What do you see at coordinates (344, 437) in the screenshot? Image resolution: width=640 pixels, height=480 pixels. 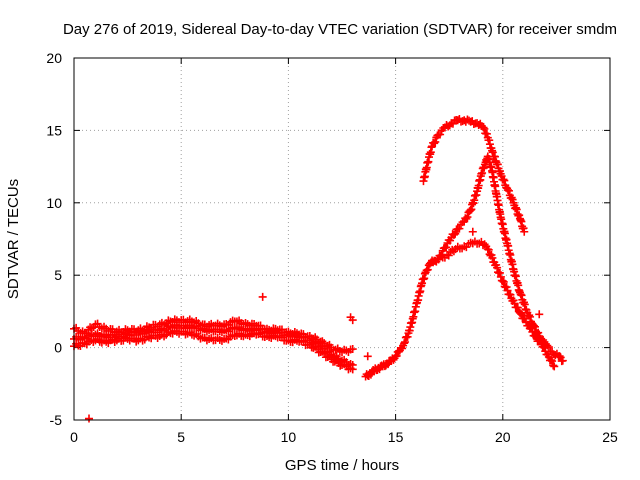 I see `x-tick-labels: 0 5 10 15 20 25` at bounding box center [344, 437].